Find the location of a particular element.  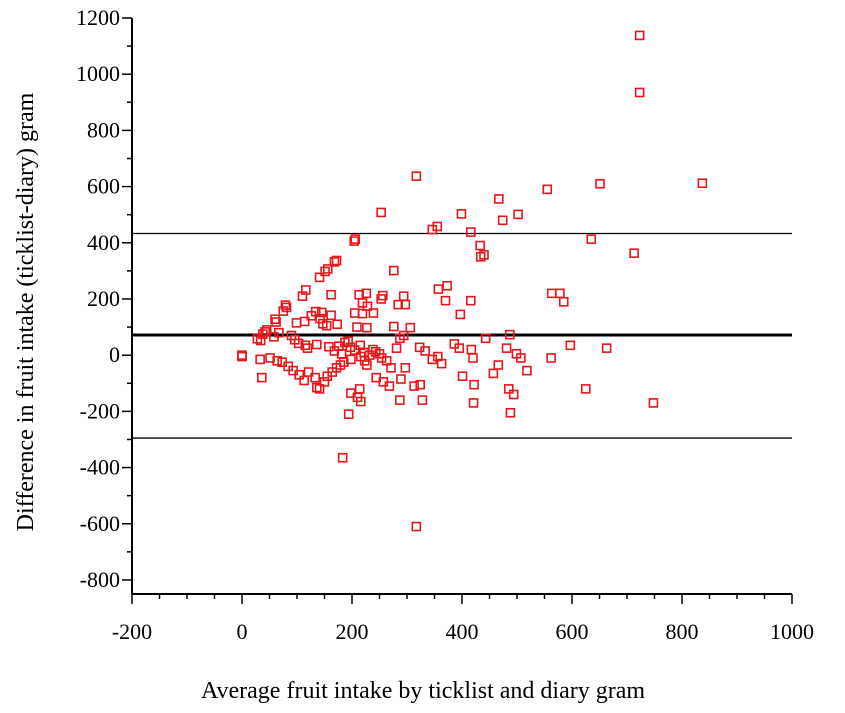

x-tick-label: 200 is located at coordinates (352, 631).